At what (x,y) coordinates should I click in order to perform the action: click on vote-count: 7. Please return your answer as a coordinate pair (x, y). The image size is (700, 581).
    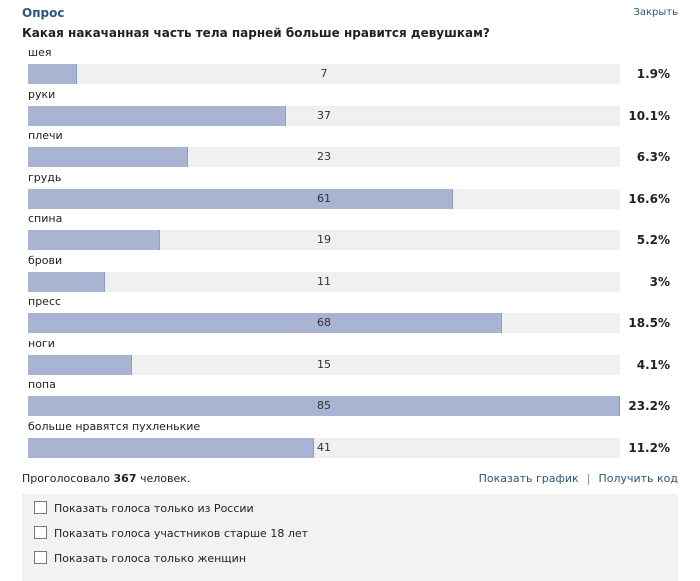
    Looking at the image, I should click on (324, 73).